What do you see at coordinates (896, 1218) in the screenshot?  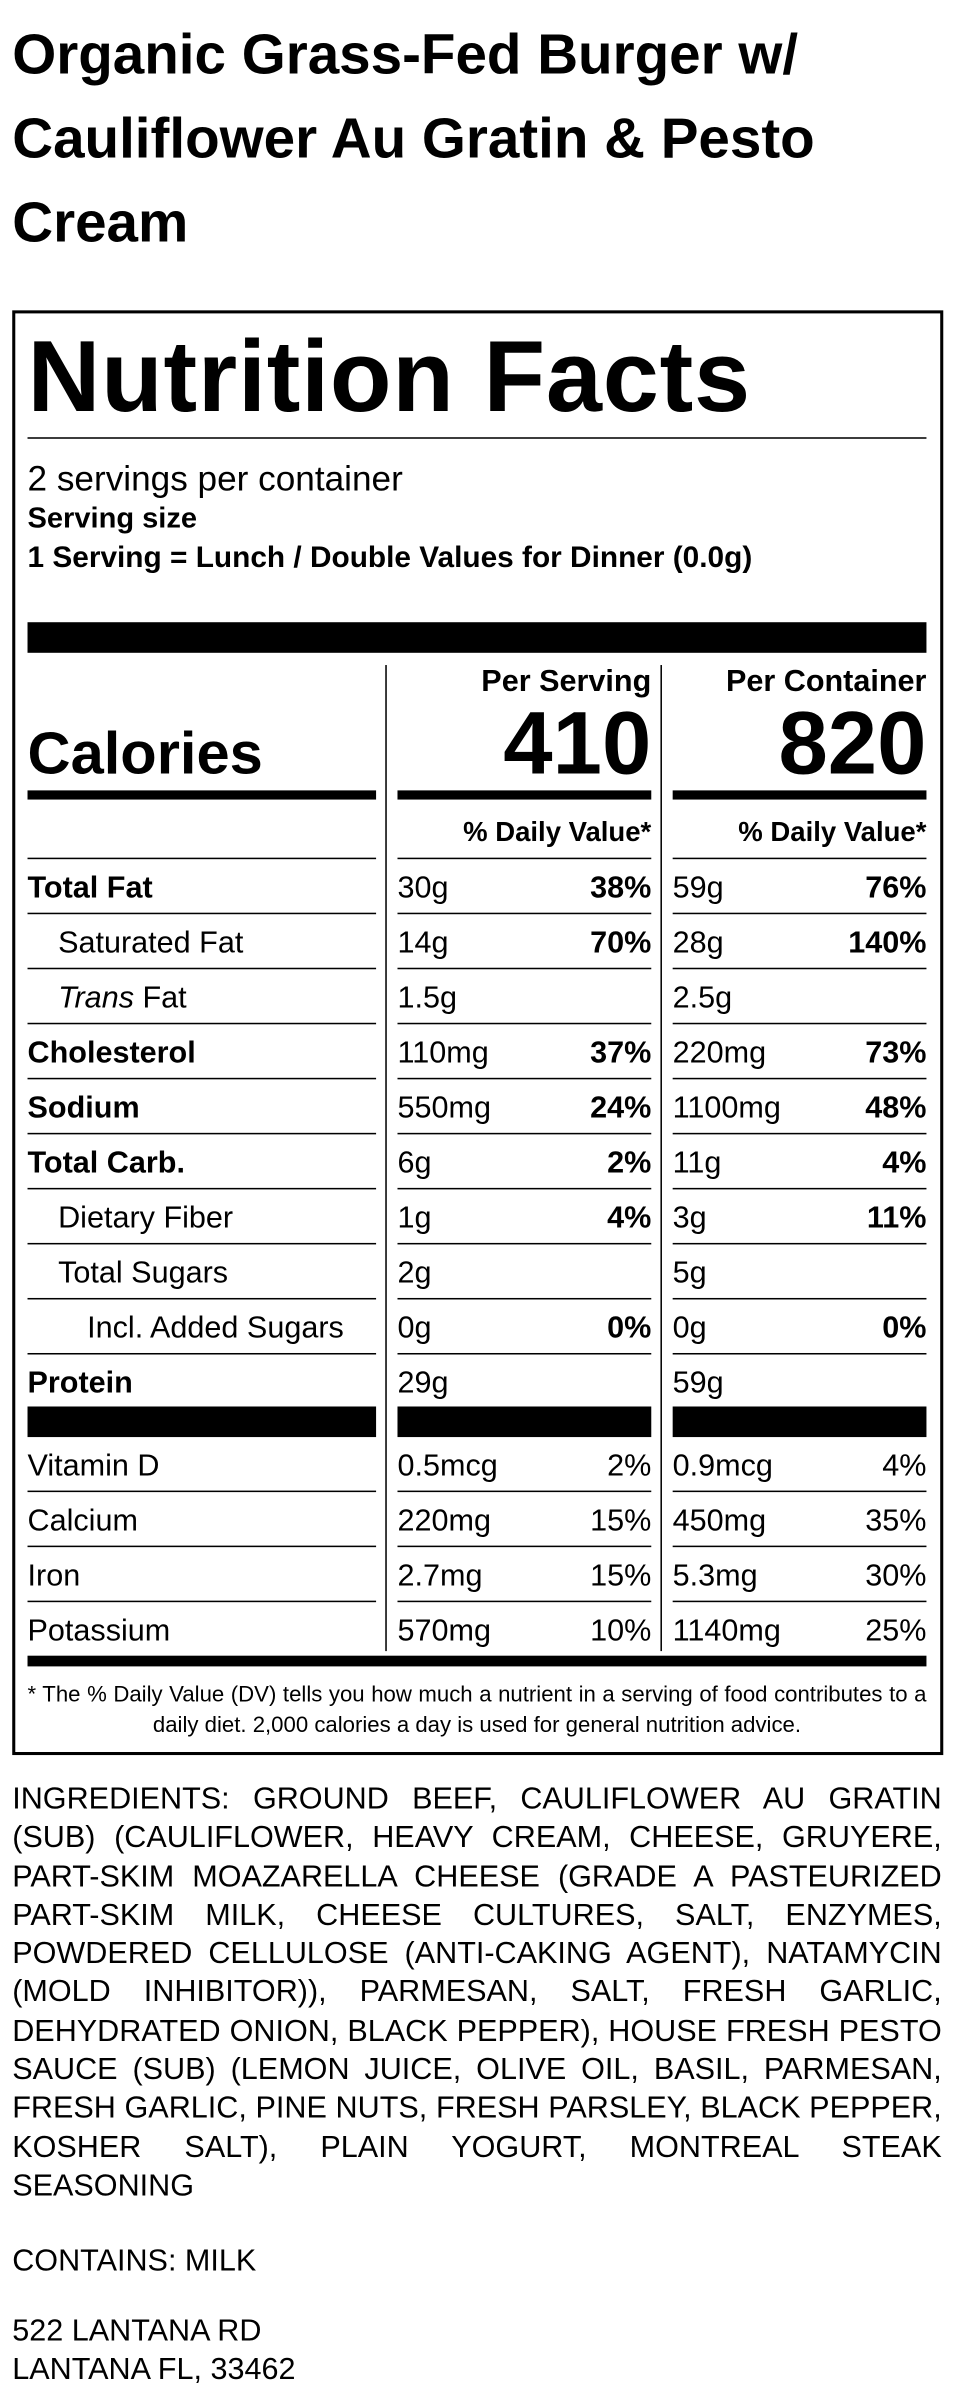 I see `daily-value: 11%` at bounding box center [896, 1218].